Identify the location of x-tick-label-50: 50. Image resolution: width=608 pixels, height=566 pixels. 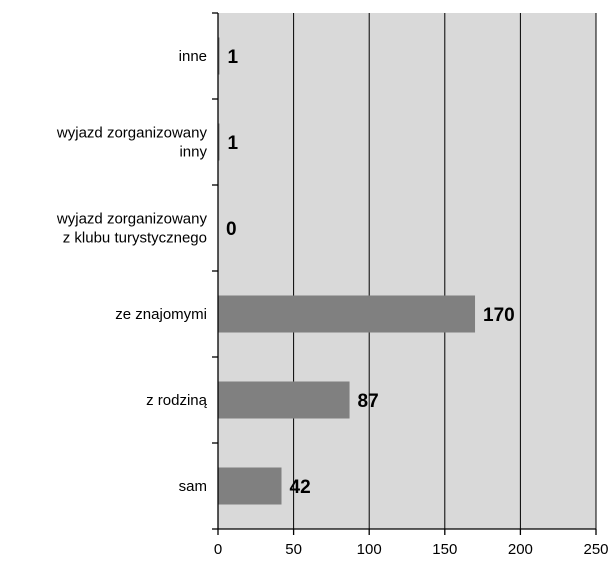
(293, 549).